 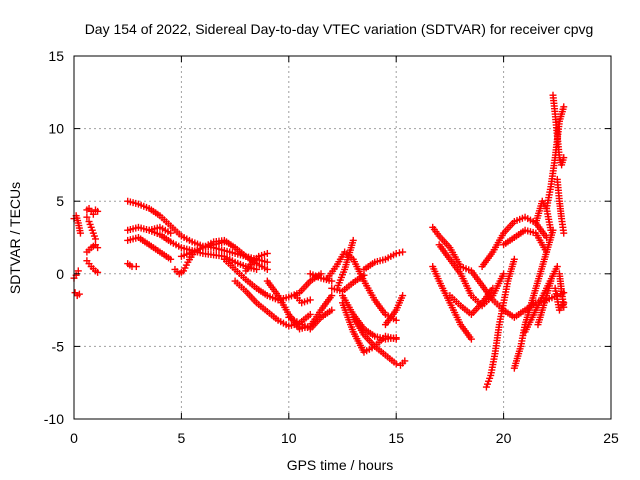 What do you see at coordinates (340, 465) in the screenshot?
I see `x-axis-label: GPS time / hours` at bounding box center [340, 465].